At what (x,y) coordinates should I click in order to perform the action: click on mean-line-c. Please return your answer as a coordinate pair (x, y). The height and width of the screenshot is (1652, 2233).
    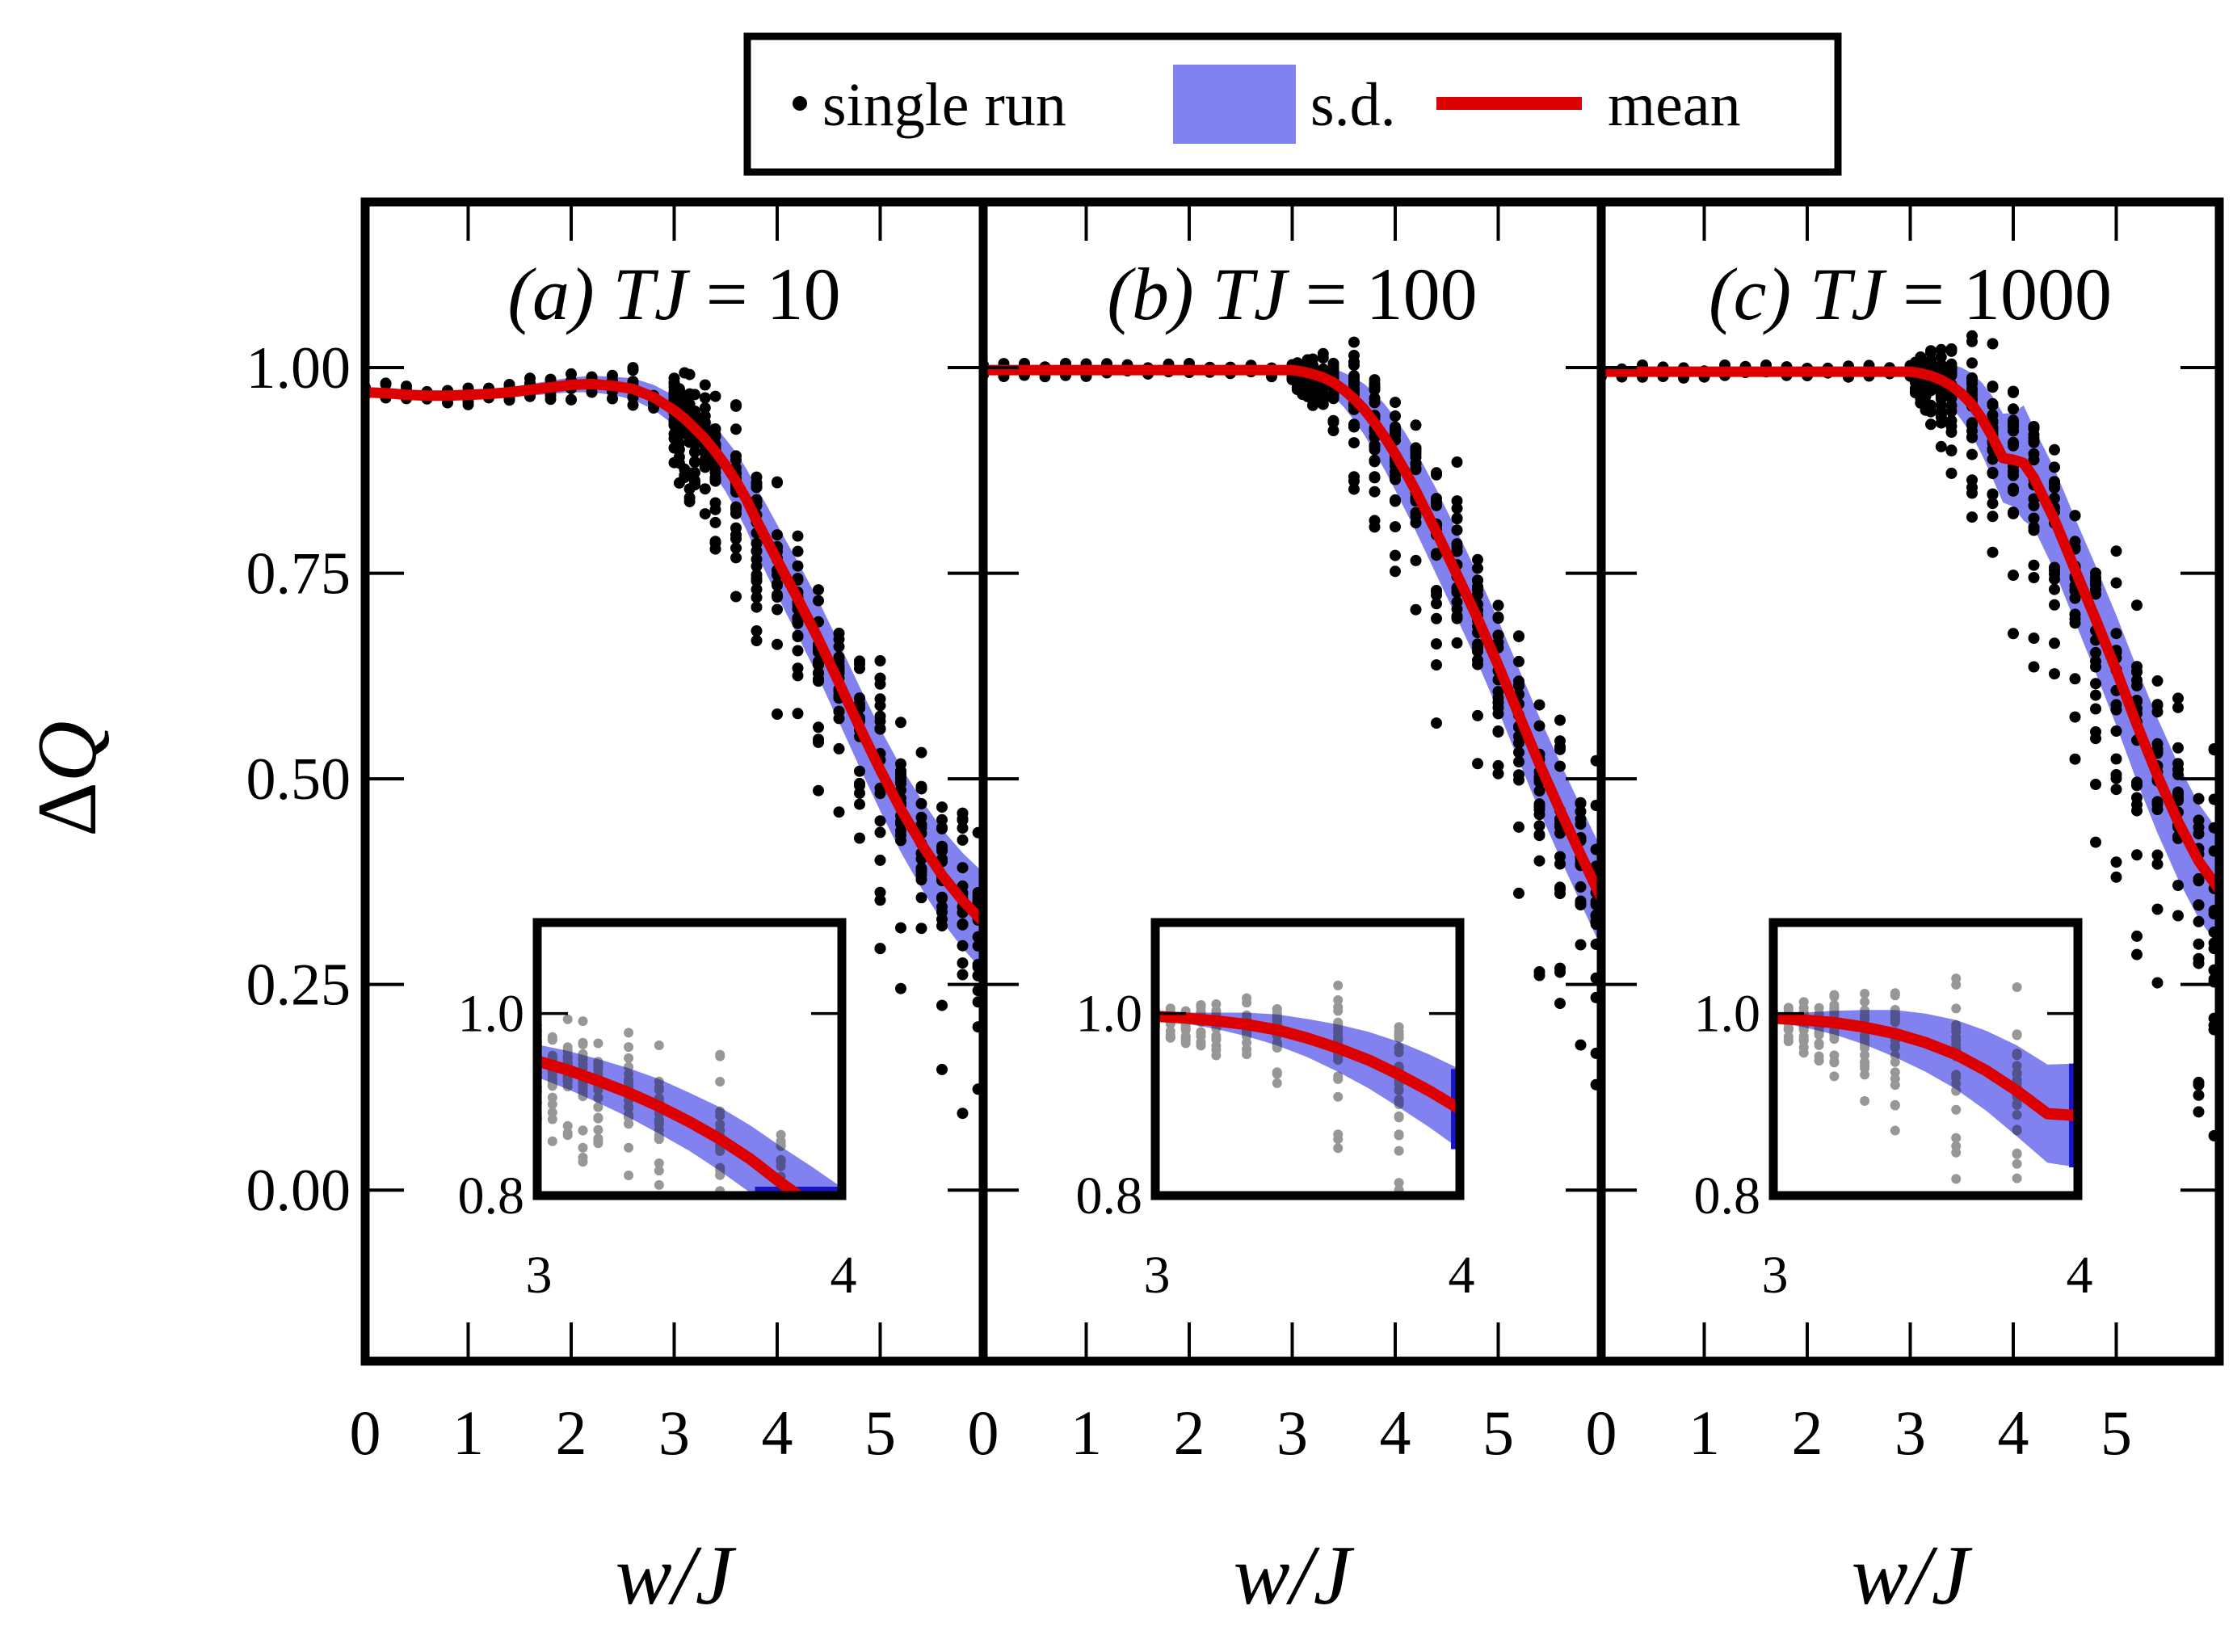
    Looking at the image, I should click on (1910, 630).